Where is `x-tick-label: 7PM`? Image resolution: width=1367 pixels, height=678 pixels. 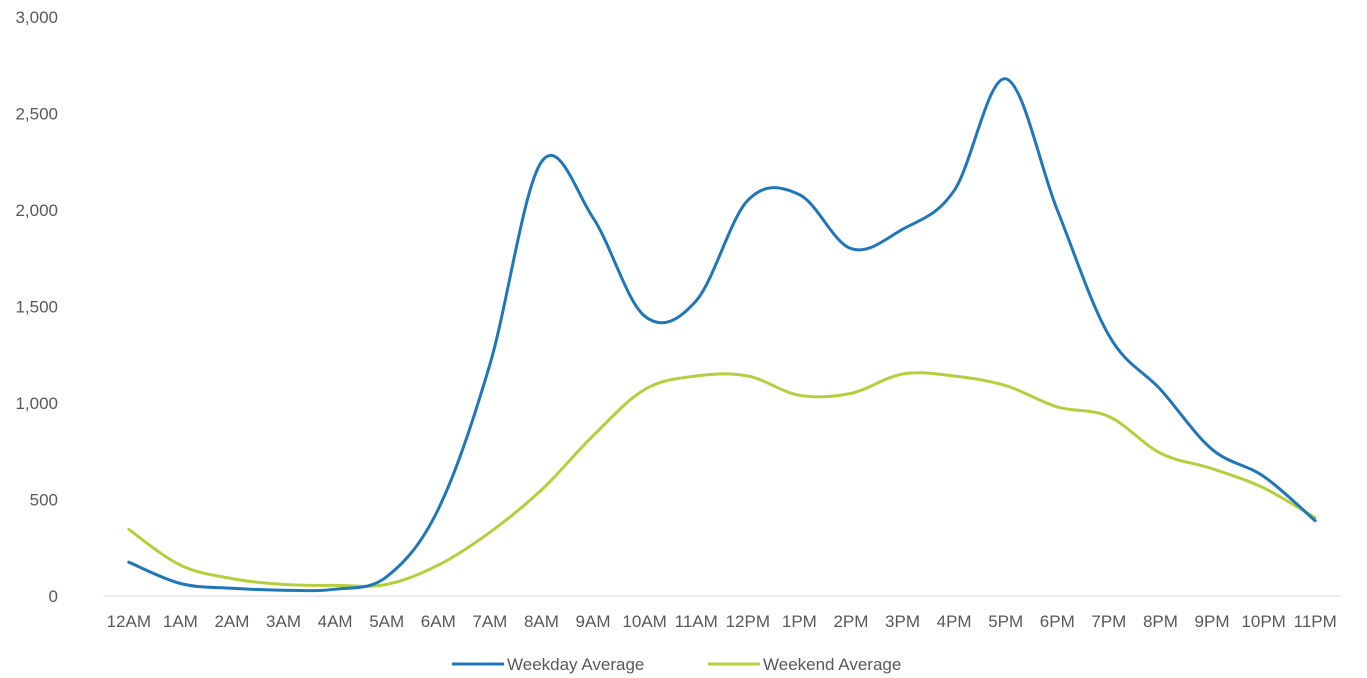
x-tick-label: 7PM is located at coordinates (1108, 621).